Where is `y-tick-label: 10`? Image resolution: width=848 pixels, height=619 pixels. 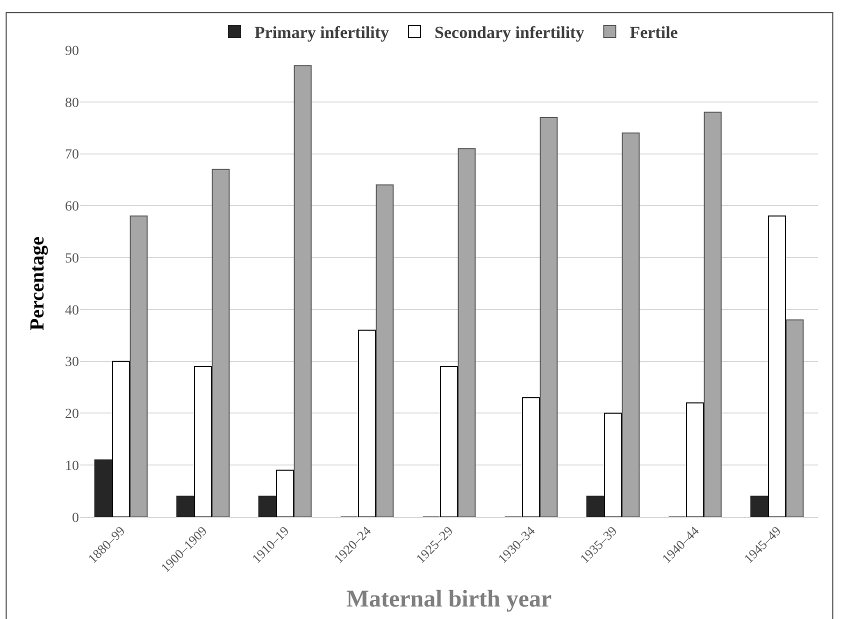 y-tick-label: 10 is located at coordinates (72, 466).